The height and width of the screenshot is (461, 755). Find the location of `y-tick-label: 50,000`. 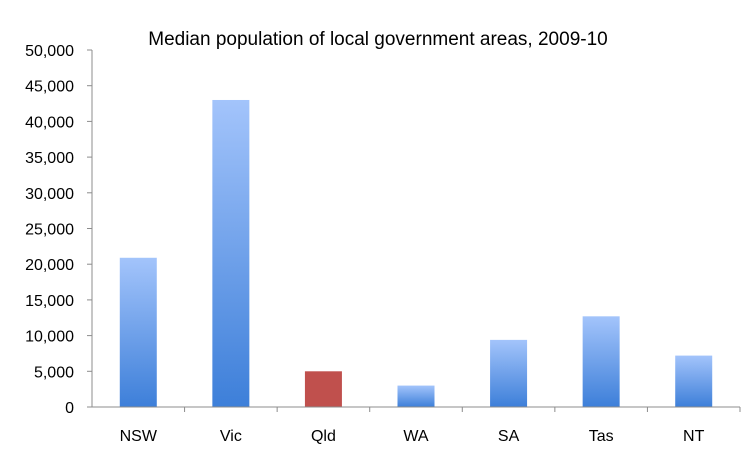

y-tick-label: 50,000 is located at coordinates (49, 51).